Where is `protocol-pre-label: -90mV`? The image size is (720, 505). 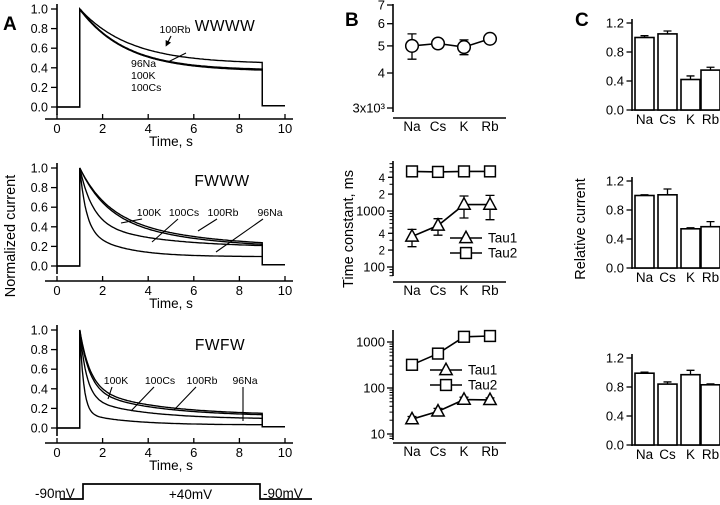
protocol-pre-label: -90mV is located at coordinates (55, 493).